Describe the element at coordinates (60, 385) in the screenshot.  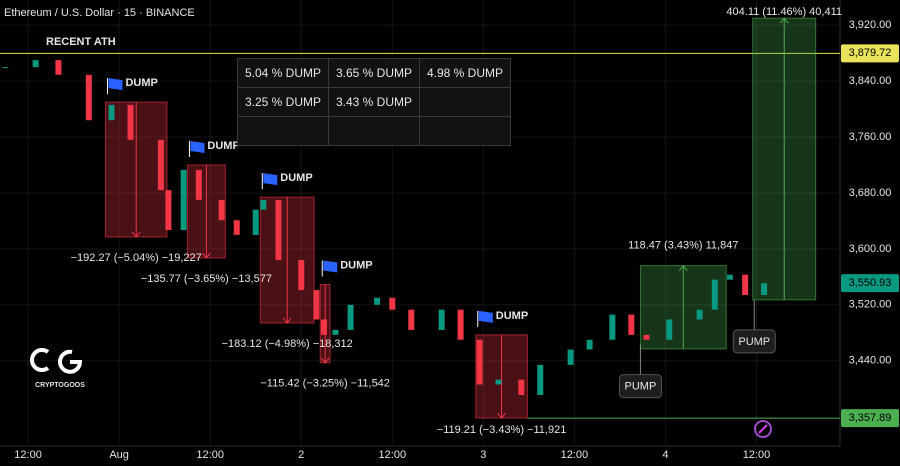
I see `logo-text: CRYPTOGOOS` at that location.